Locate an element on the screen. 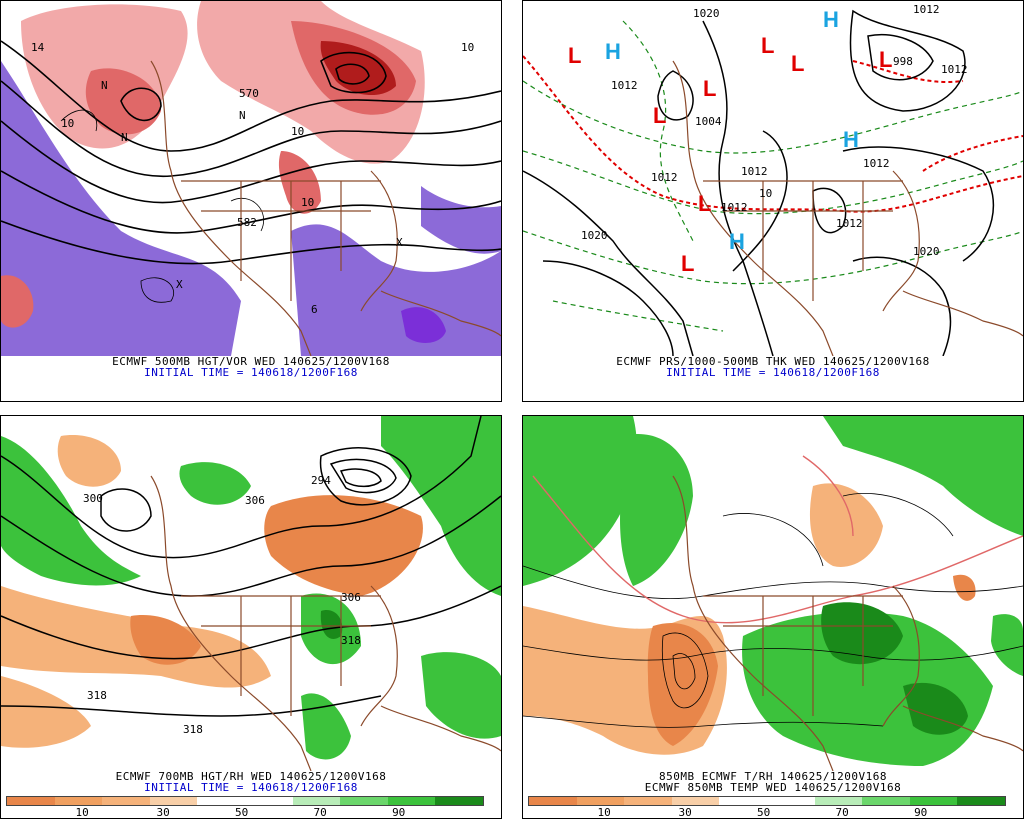 The image size is (1024, 819). contour-label: 300 is located at coordinates (93, 498).